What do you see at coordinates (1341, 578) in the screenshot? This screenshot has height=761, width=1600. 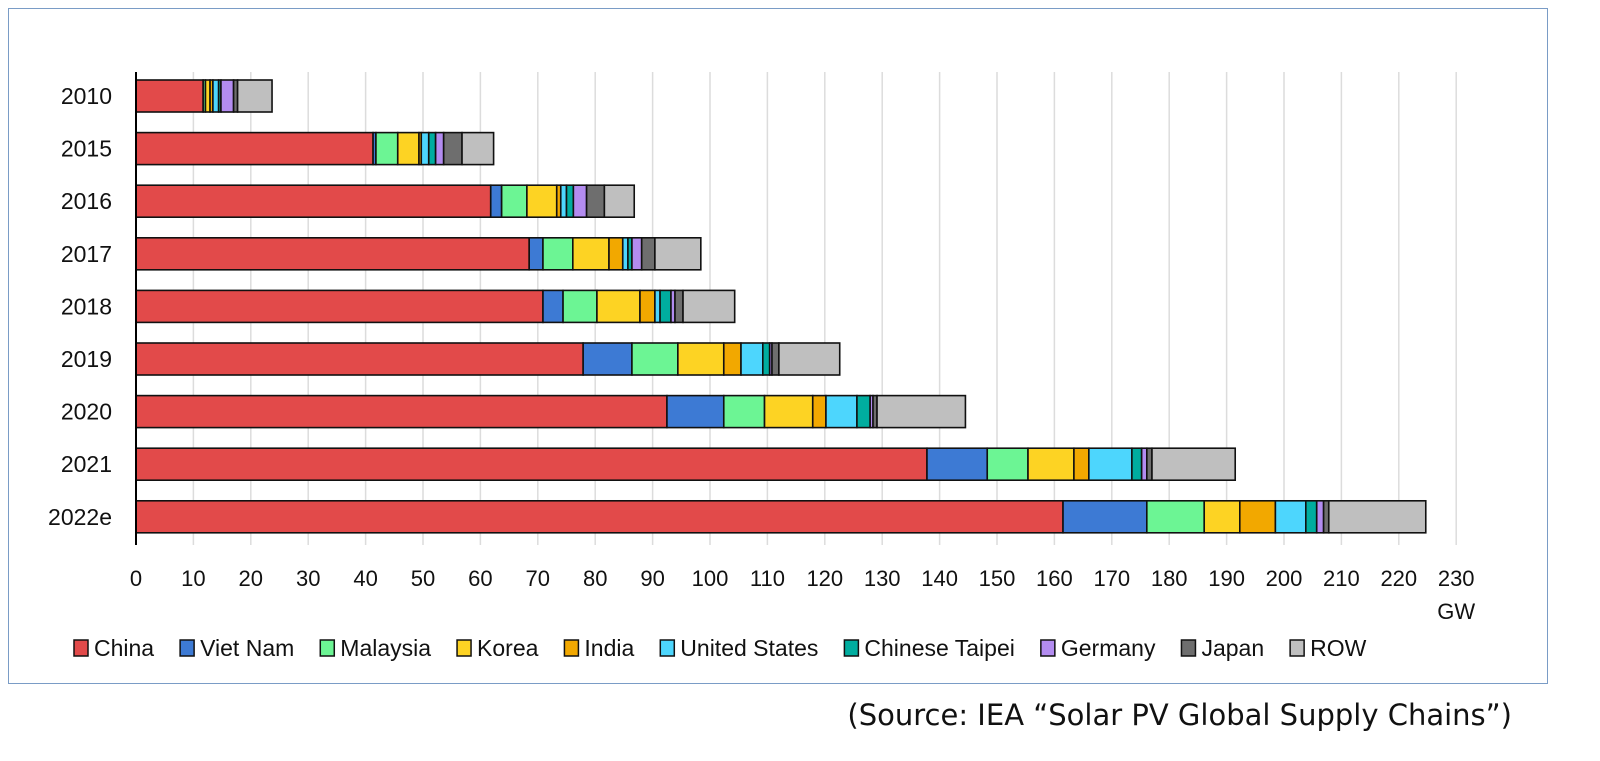 I see `x-tick-label: 210` at bounding box center [1341, 578].